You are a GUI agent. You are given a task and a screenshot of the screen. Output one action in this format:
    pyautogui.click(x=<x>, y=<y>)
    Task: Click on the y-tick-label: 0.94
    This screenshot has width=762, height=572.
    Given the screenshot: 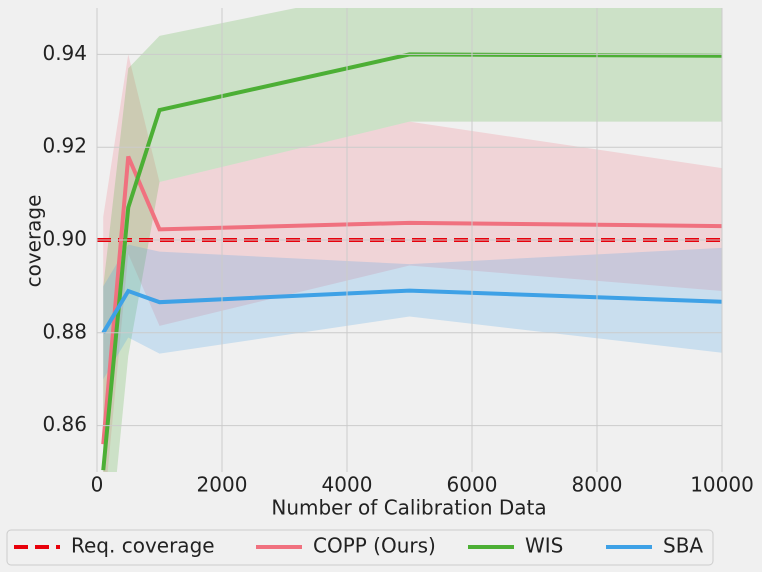 What is the action you would take?
    pyautogui.click(x=64, y=53)
    